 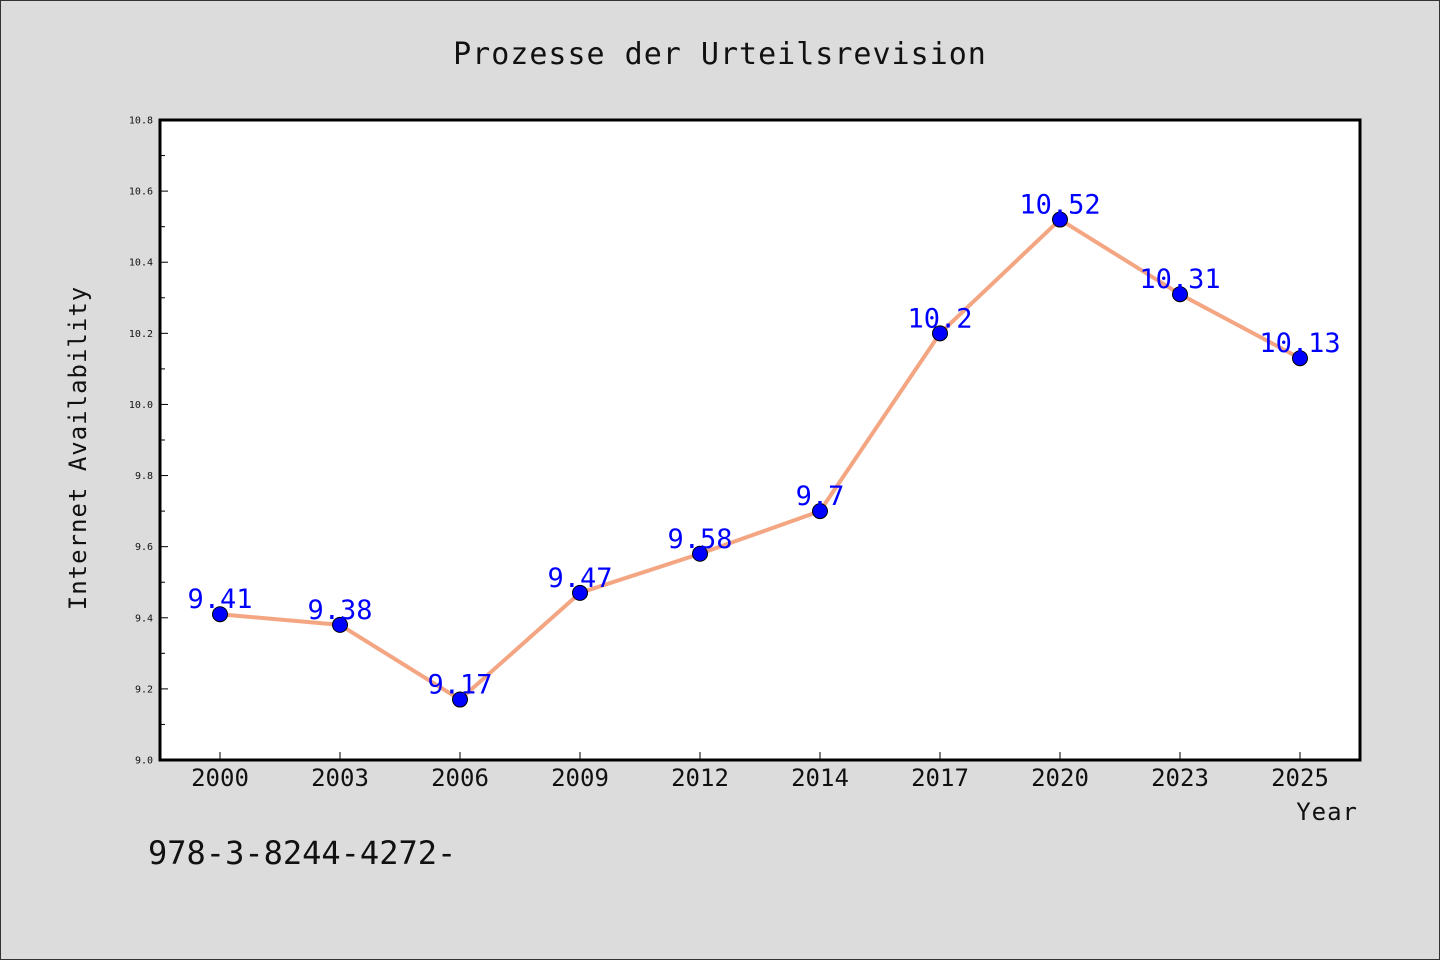 What do you see at coordinates (339, 610) in the screenshot?
I see `data-label: 9.38` at bounding box center [339, 610].